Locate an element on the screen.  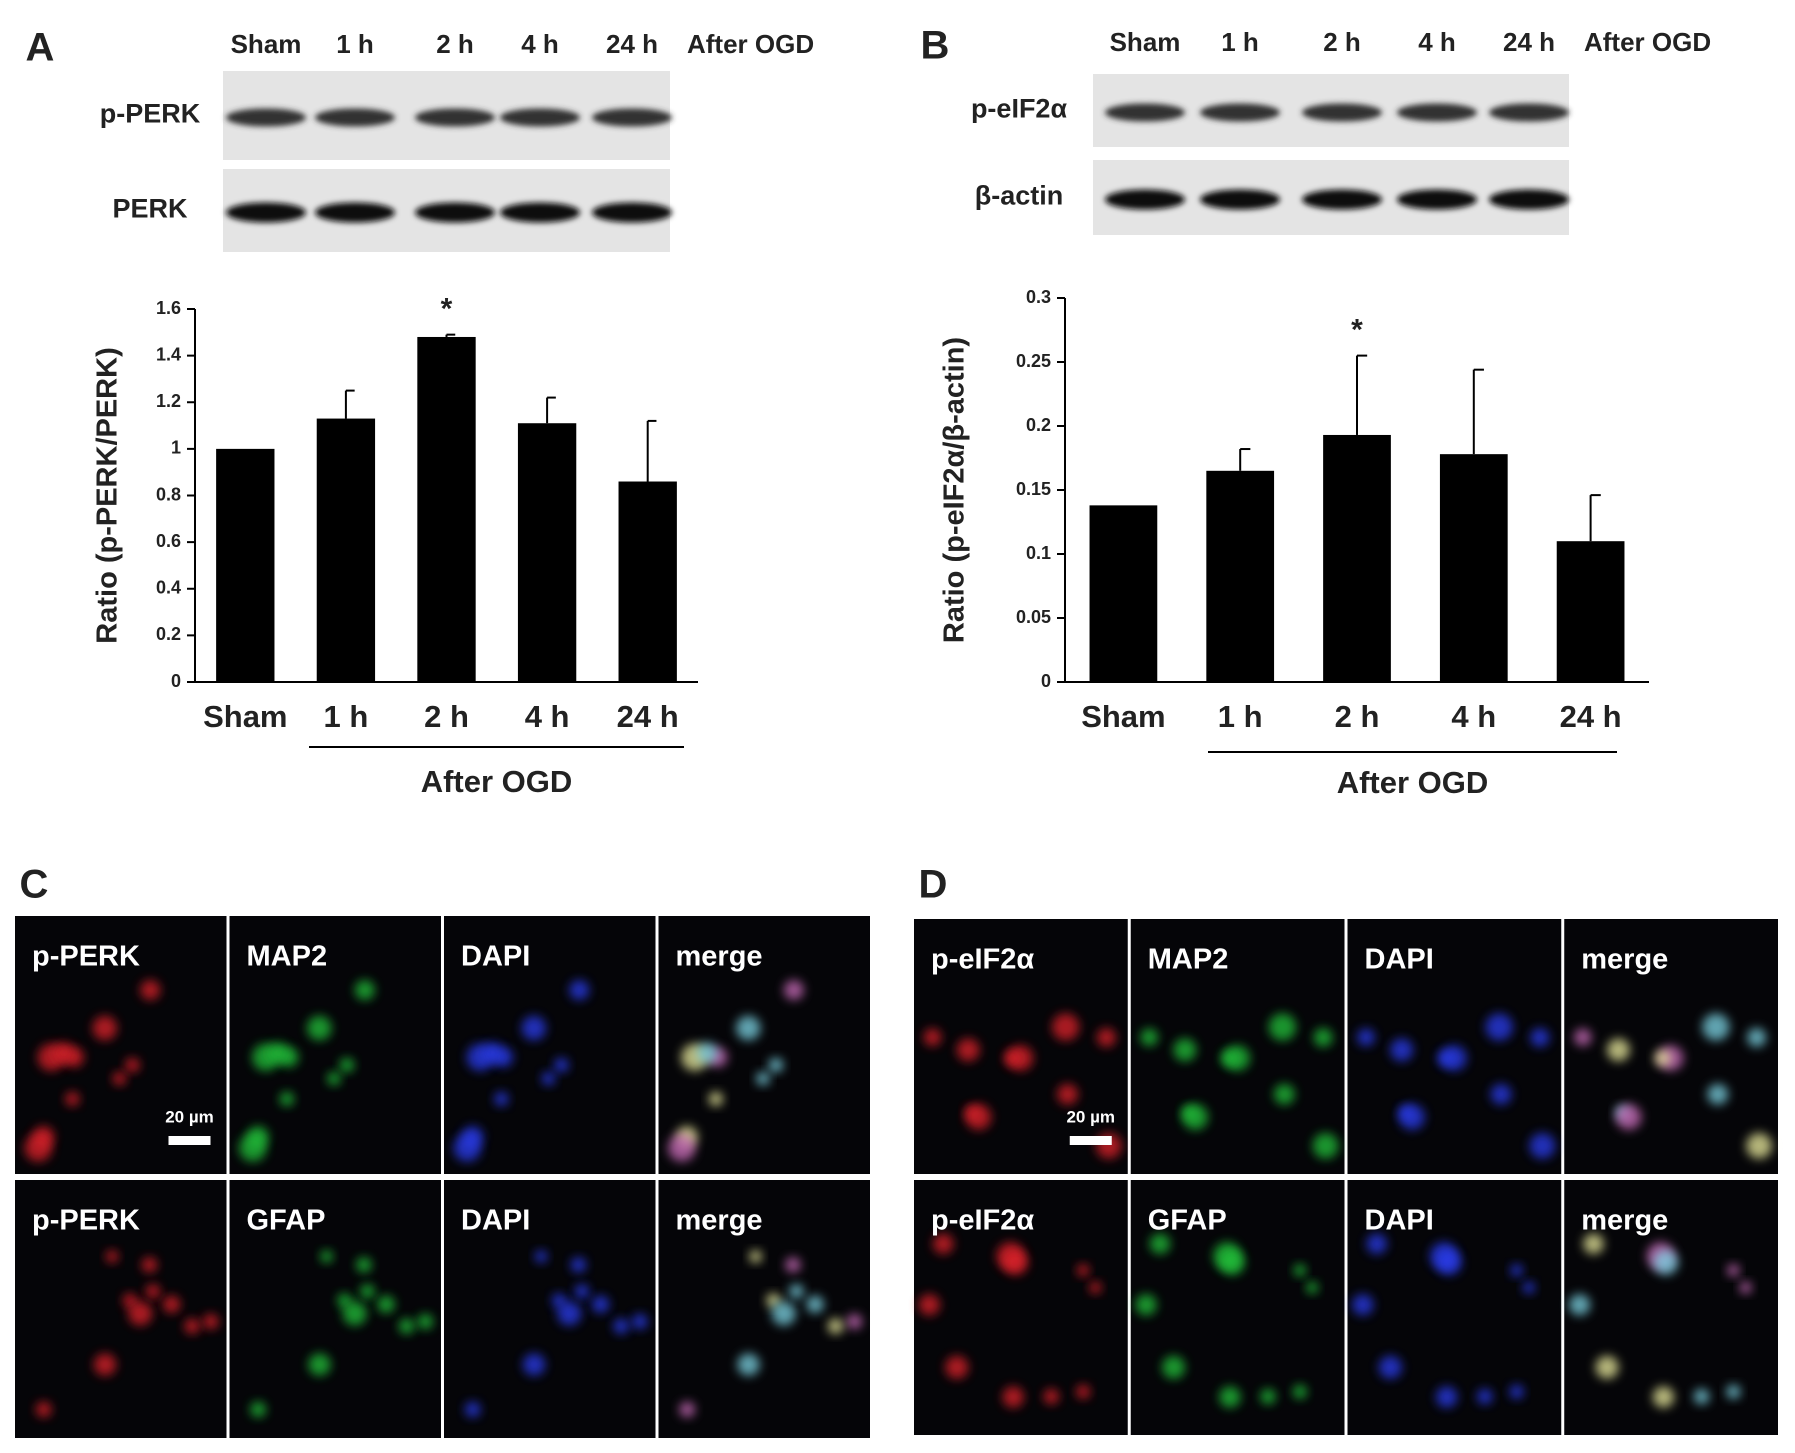
channel-label: p-eIF2α is located at coordinates (982, 1221).